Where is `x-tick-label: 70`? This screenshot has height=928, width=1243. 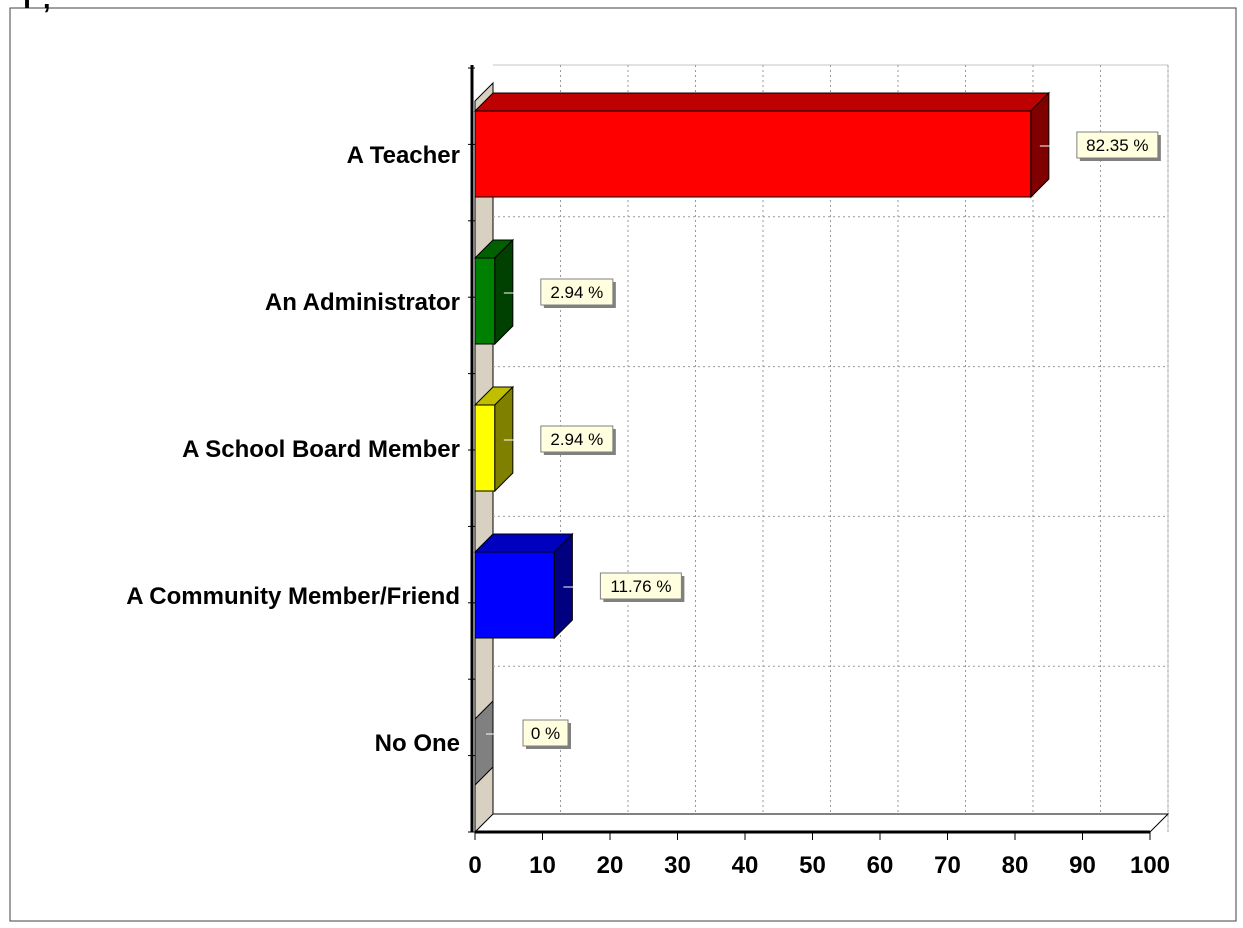
x-tick-label: 70 is located at coordinates (947, 865).